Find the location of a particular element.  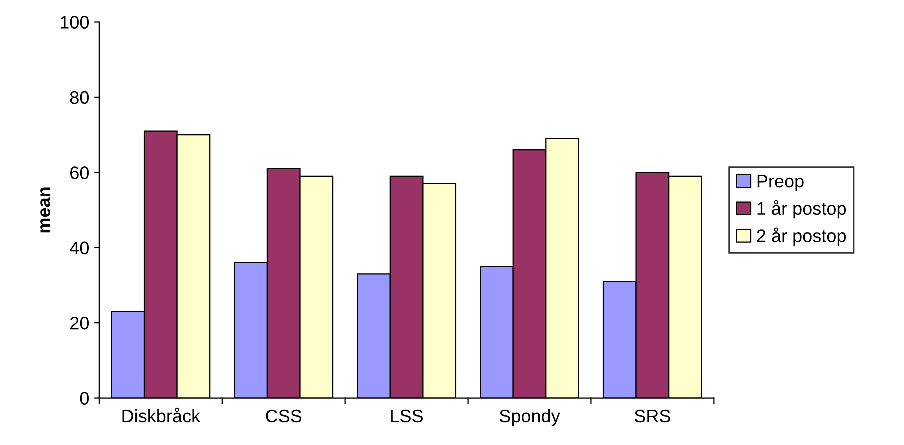

y-tick-label: 40 is located at coordinates (80, 248).